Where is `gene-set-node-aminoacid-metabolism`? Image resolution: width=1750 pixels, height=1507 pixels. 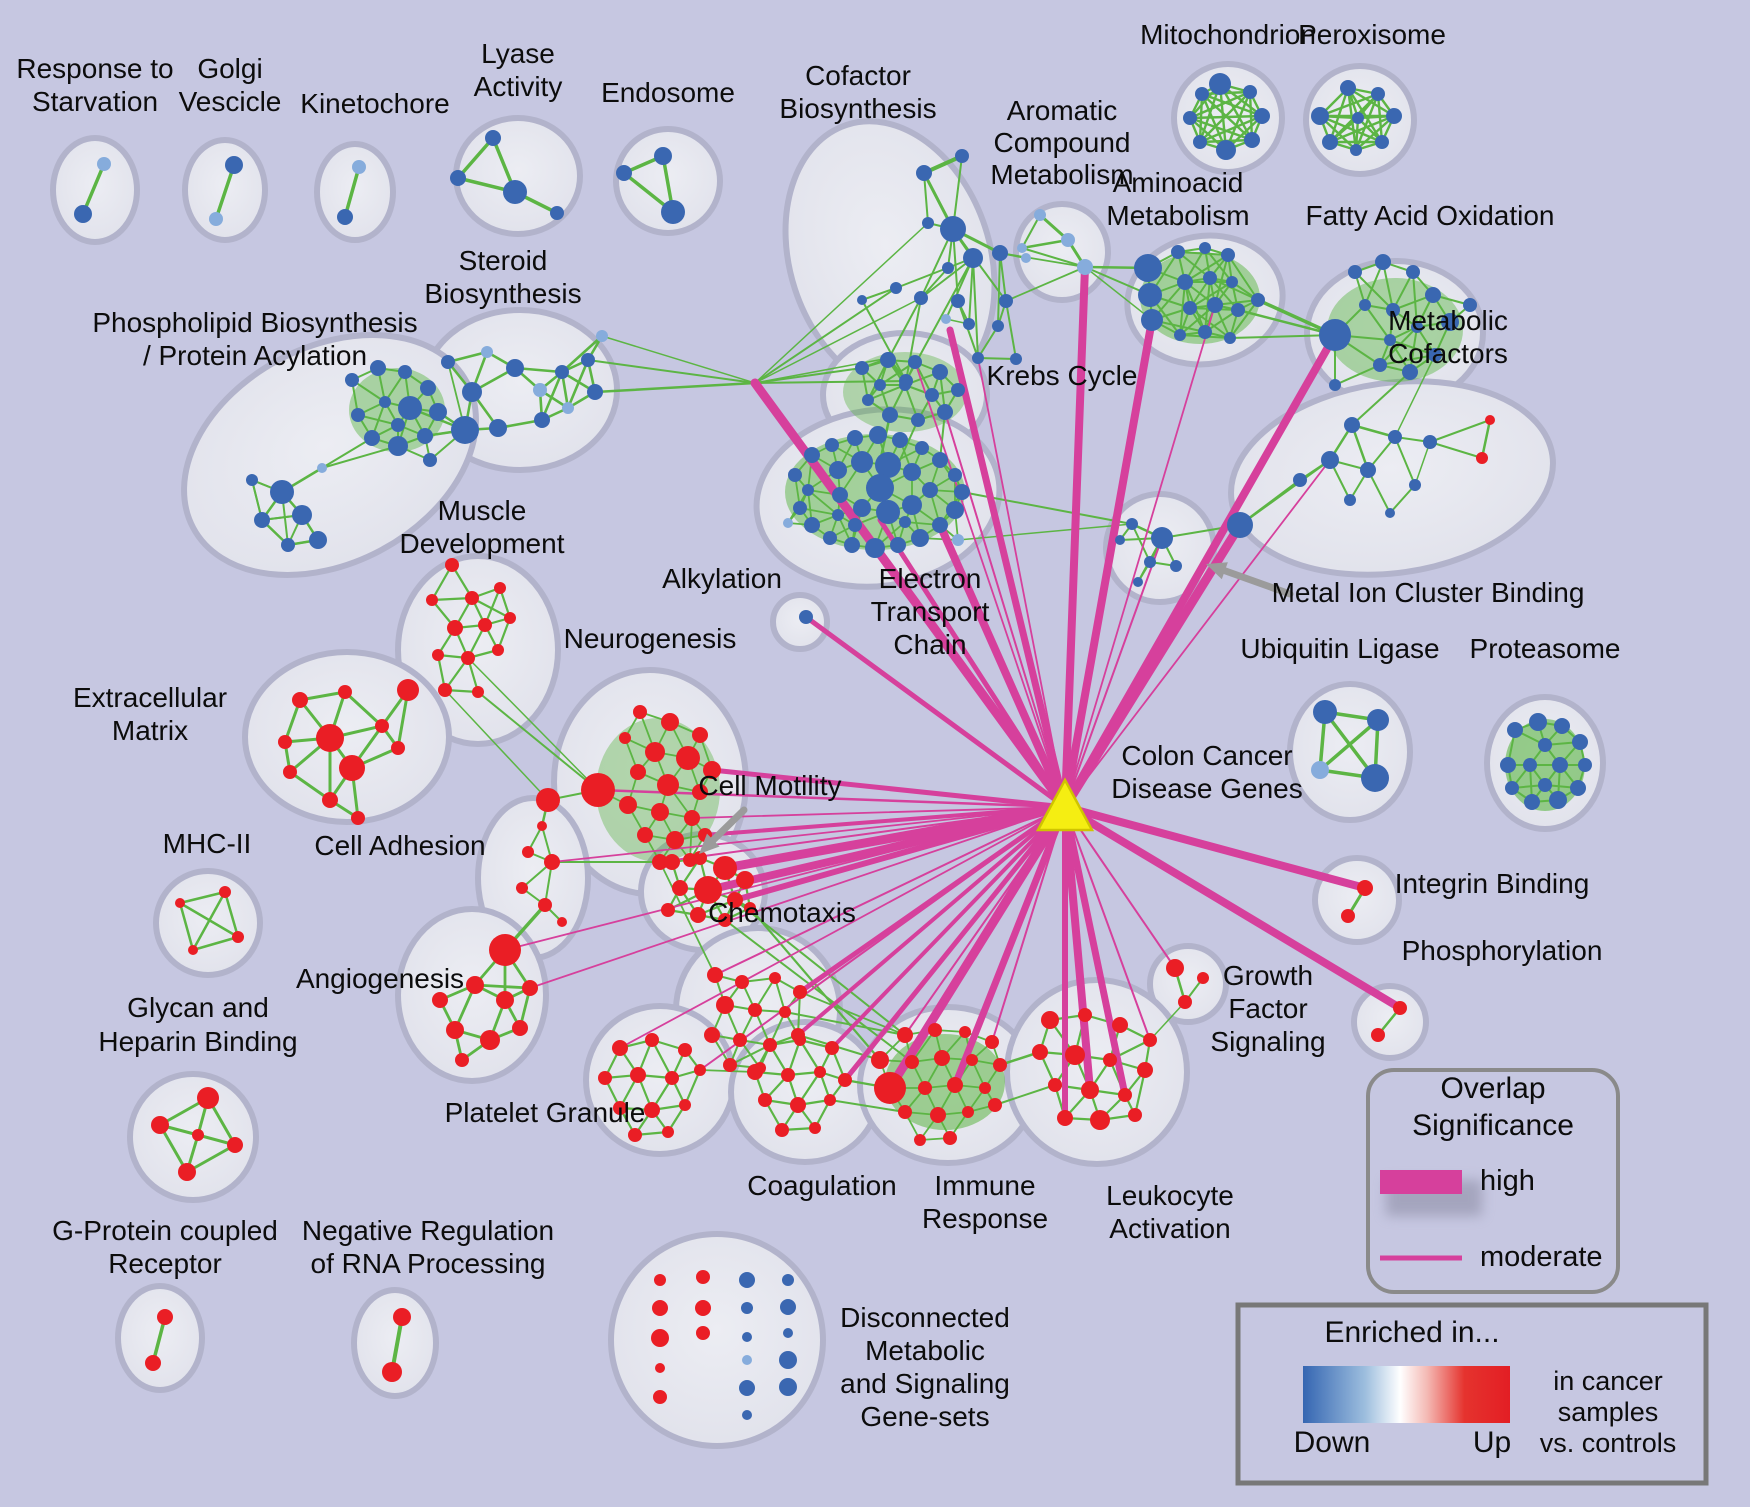
gene-set-node-aminoacid-metabolism is located at coordinates (1210, 278).